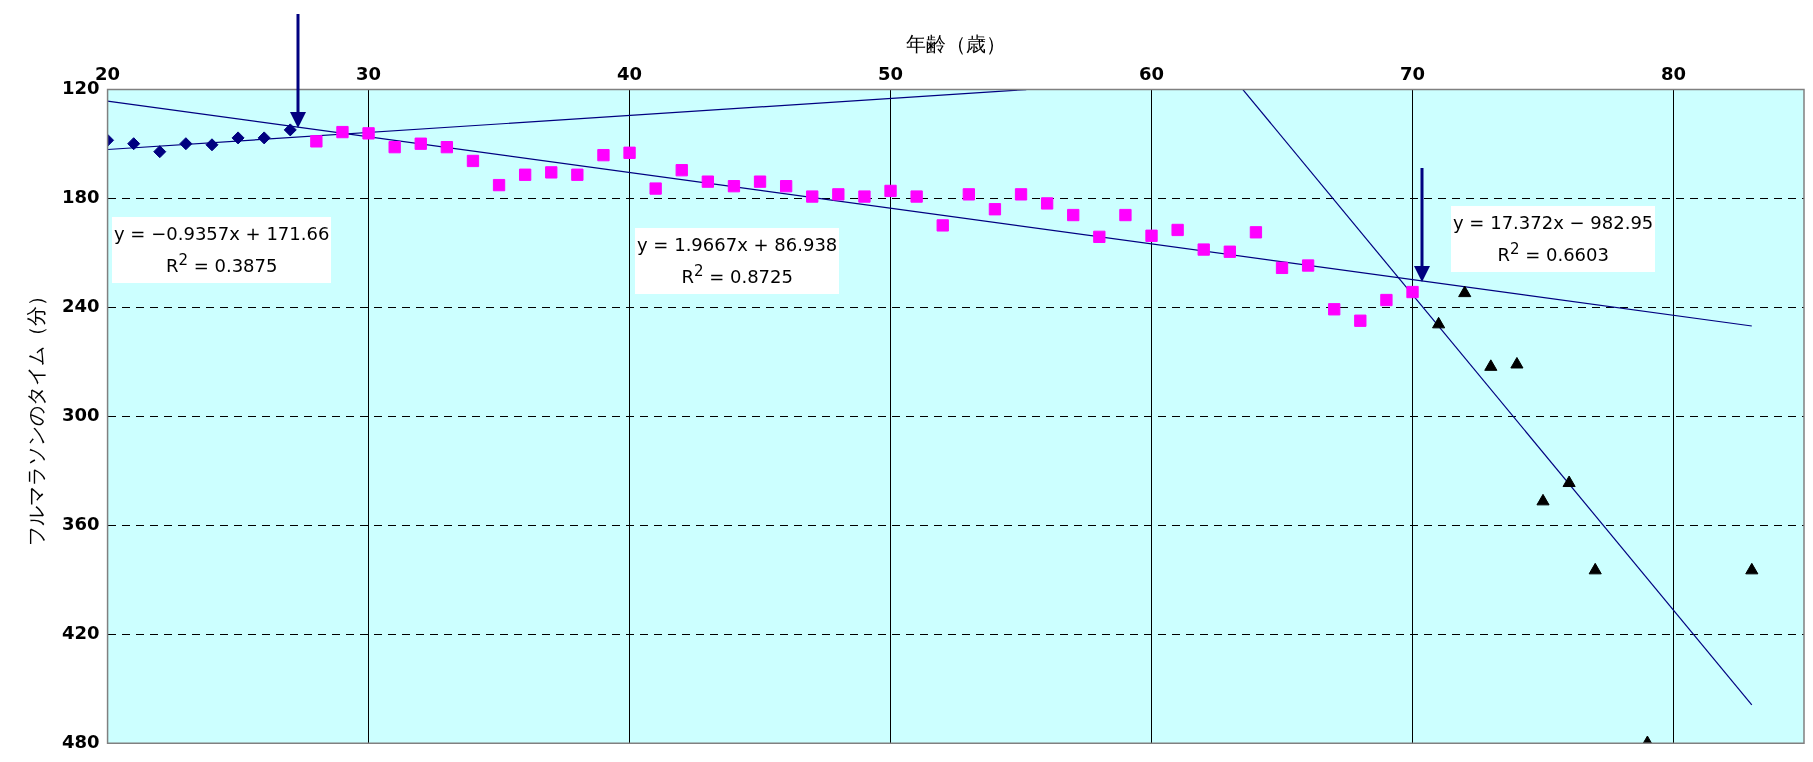  What do you see at coordinates (1553, 239) in the screenshot?
I see `annotation: y = 17.372x − 982.95 R$^{2}$ = 0.6603` at bounding box center [1553, 239].